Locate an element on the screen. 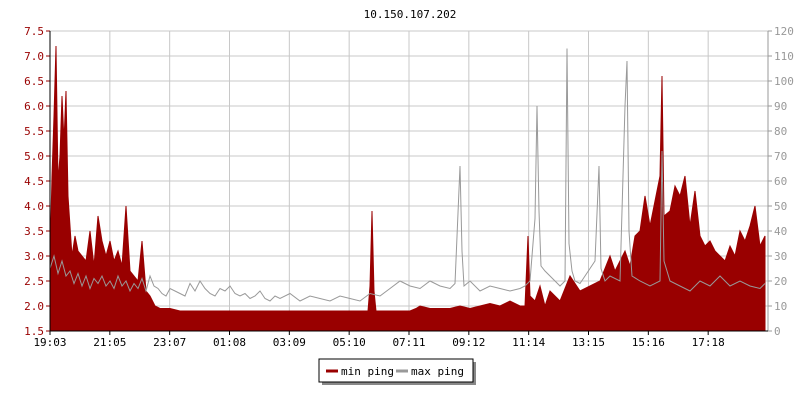 Image resolution: width=800 pixels, height=404 pixels. x-tick-label: 23:07 is located at coordinates (169, 342).